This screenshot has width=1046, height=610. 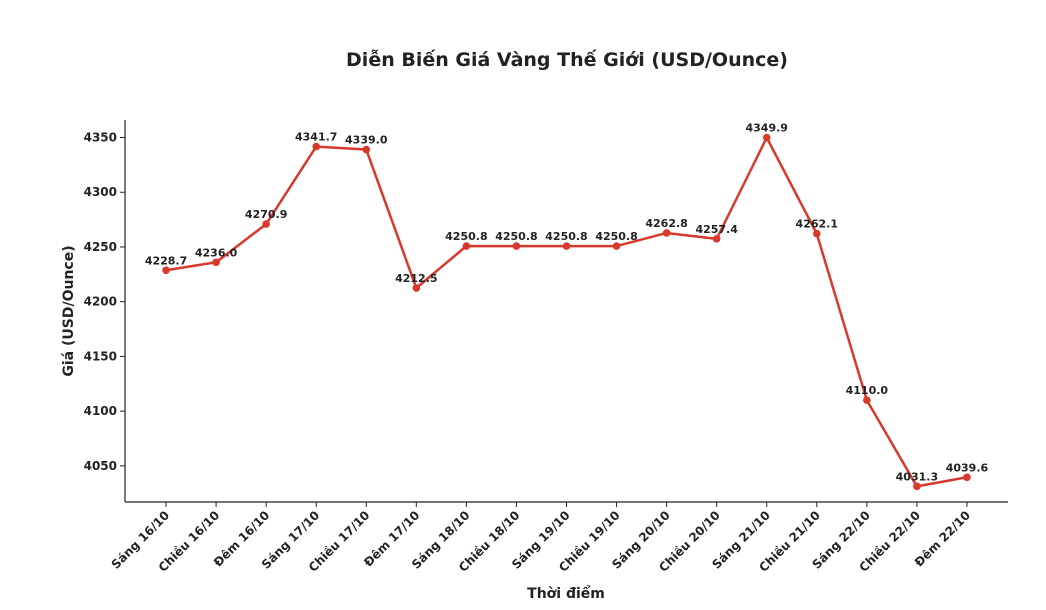 What do you see at coordinates (316, 137) in the screenshot?
I see `data-label: 4341.7` at bounding box center [316, 137].